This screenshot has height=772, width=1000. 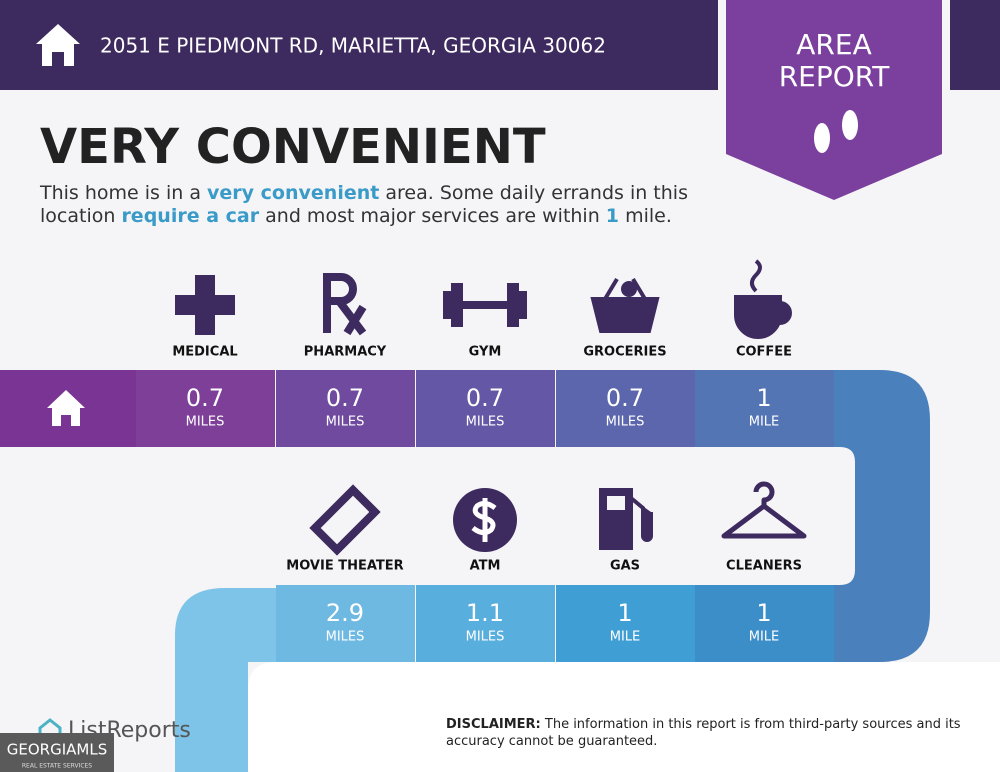 I want to click on description-part: very convenient, so click(x=293, y=193).